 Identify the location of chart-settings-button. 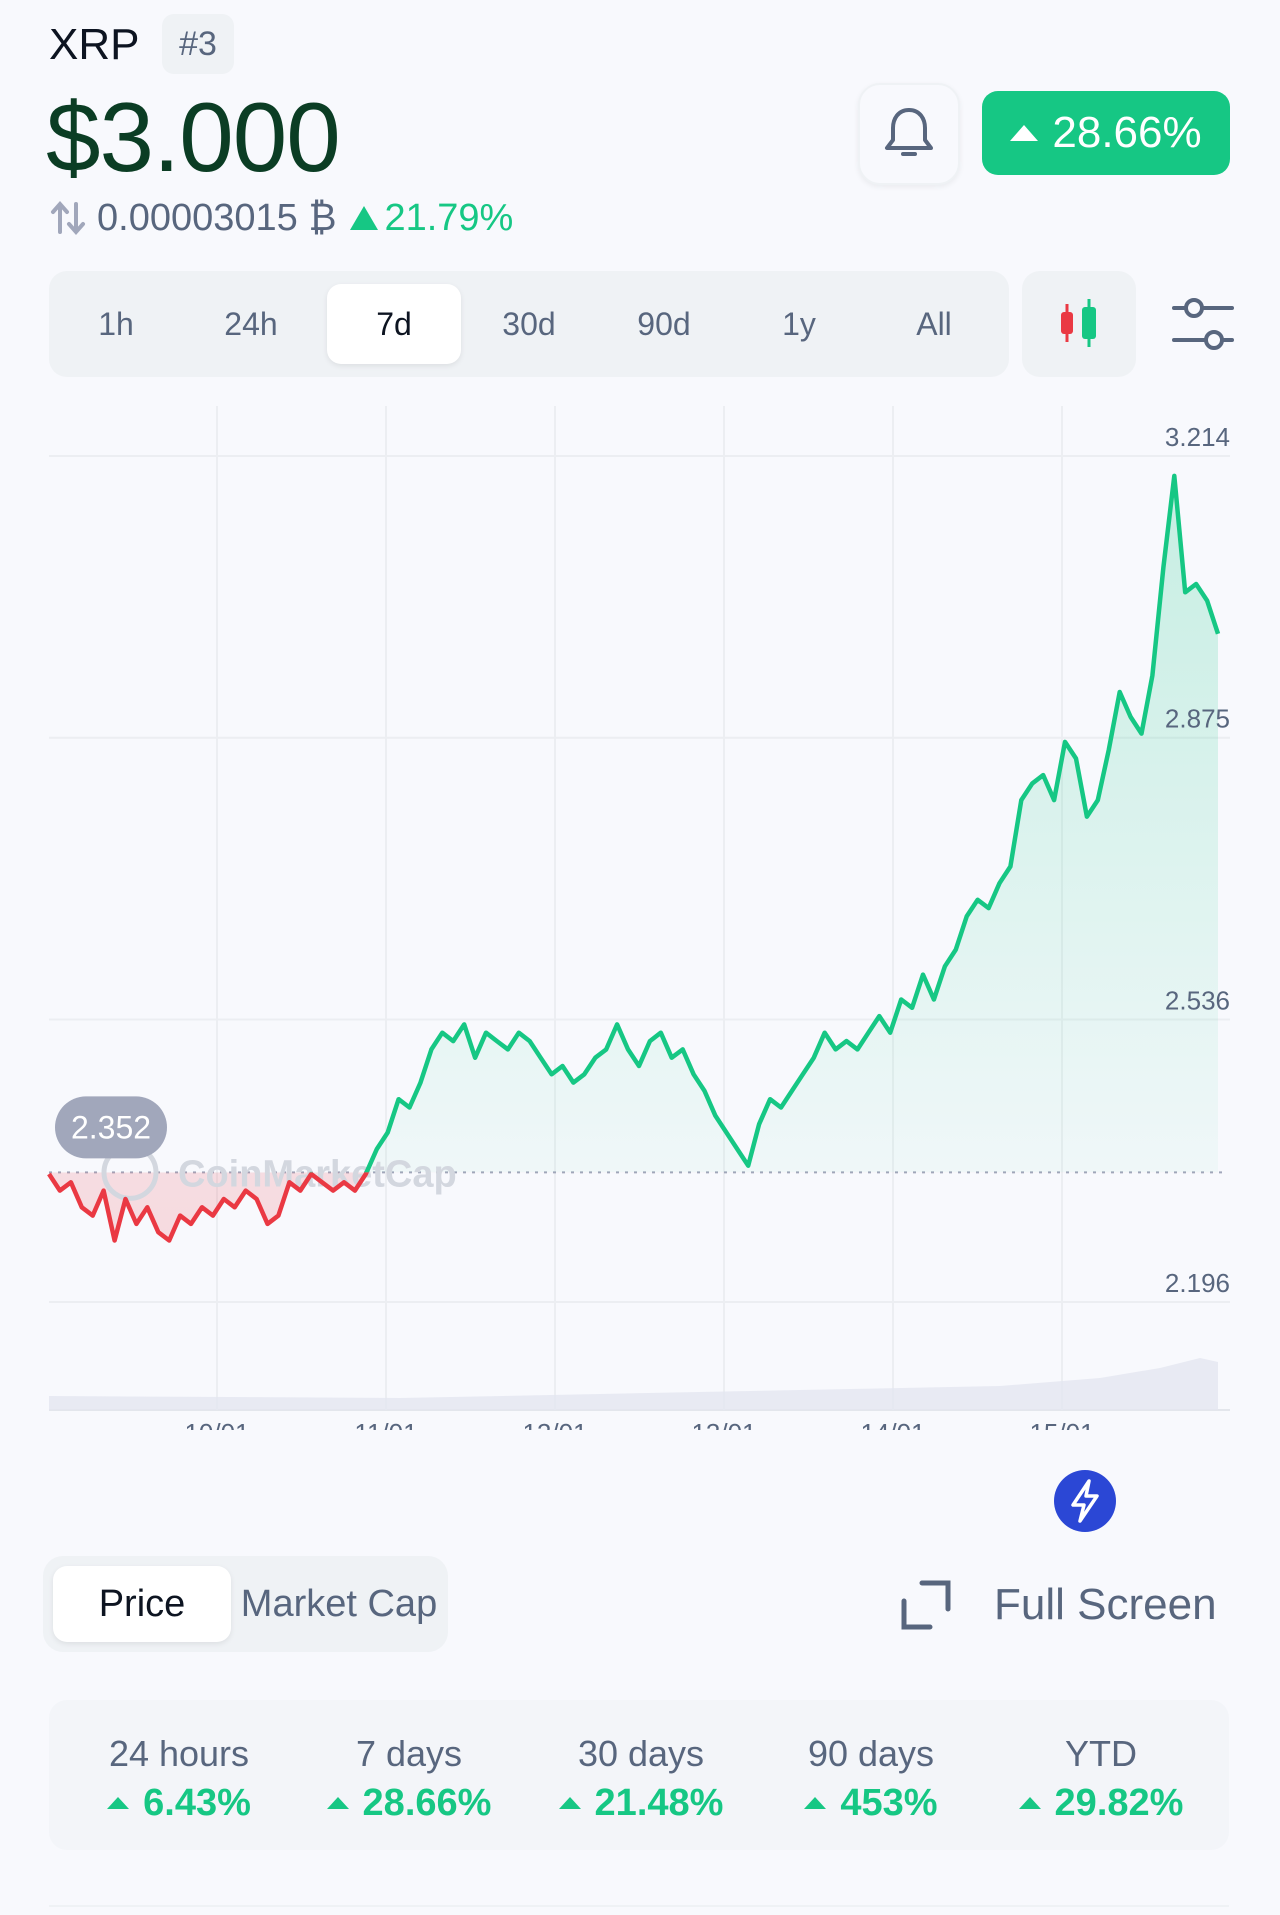
(1203, 324).